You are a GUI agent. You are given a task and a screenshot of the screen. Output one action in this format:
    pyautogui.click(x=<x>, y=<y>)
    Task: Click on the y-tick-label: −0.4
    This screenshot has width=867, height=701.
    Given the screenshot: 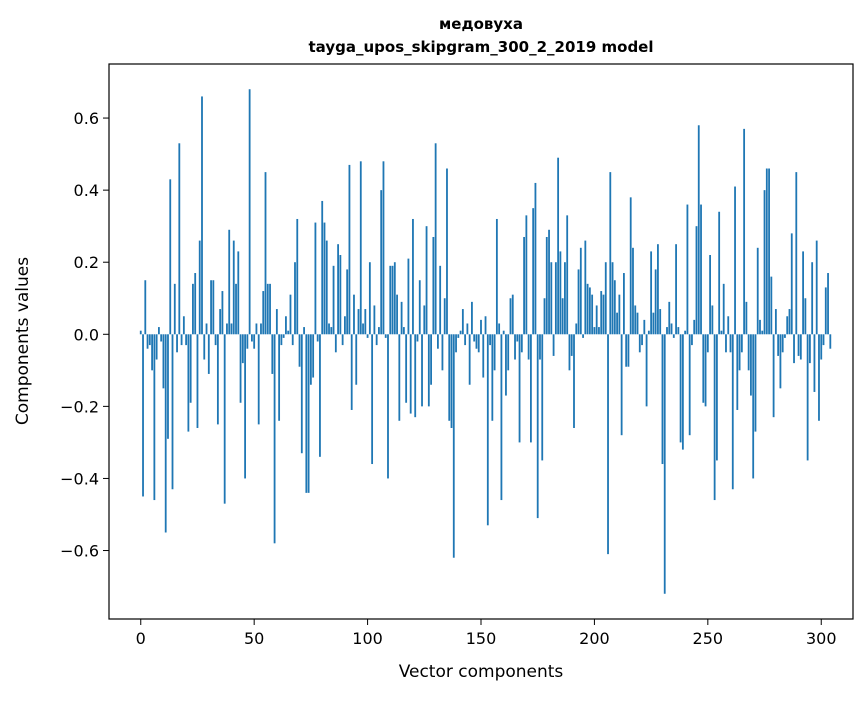 What is the action you would take?
    pyautogui.click(x=79, y=478)
    